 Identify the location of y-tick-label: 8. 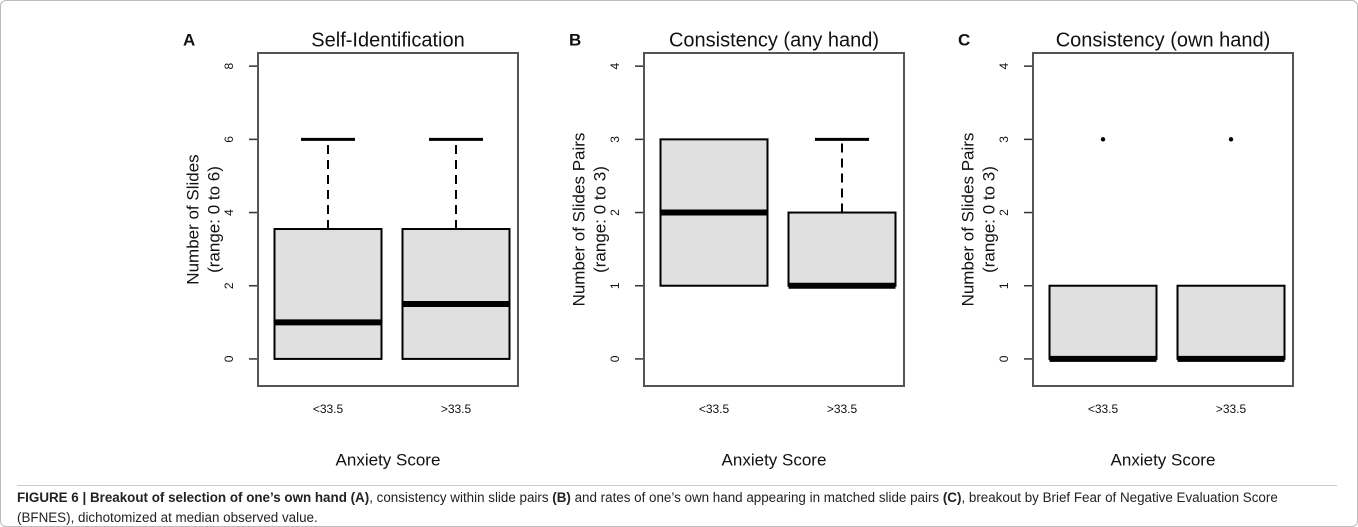
(229, 66).